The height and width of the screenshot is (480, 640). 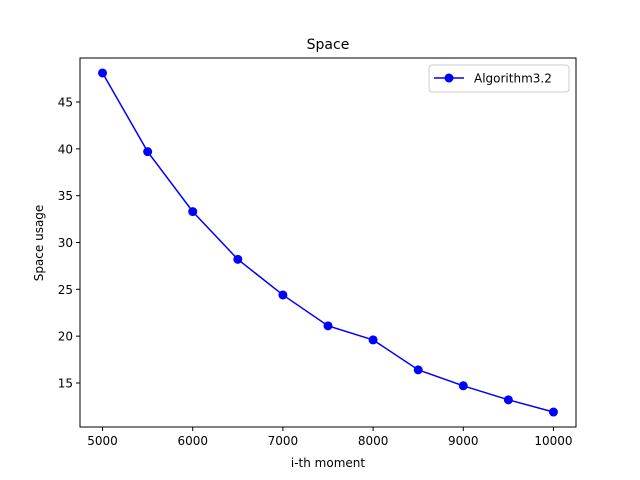 I want to click on legend-box, so click(x=499, y=78).